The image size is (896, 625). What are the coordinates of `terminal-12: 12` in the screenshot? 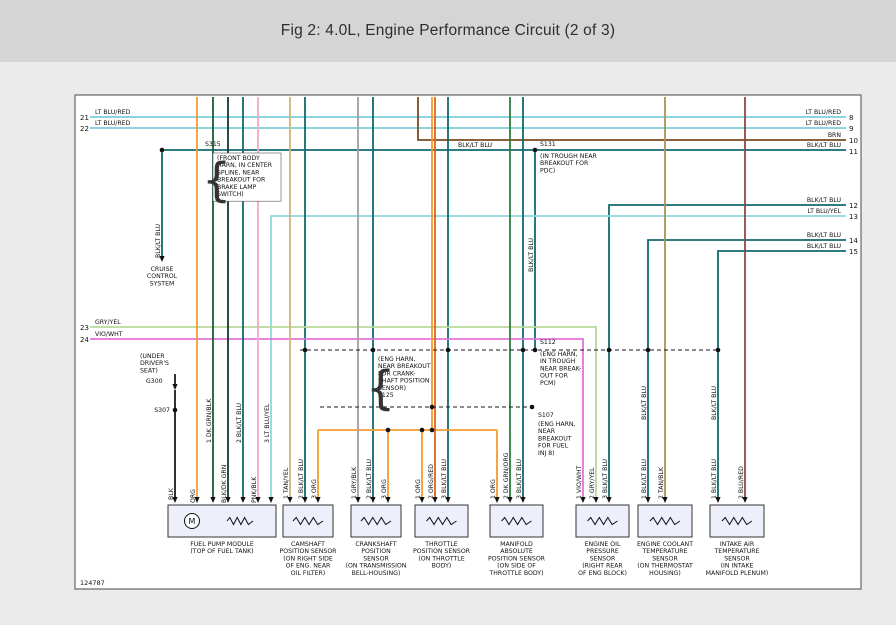 It's located at (853, 206).